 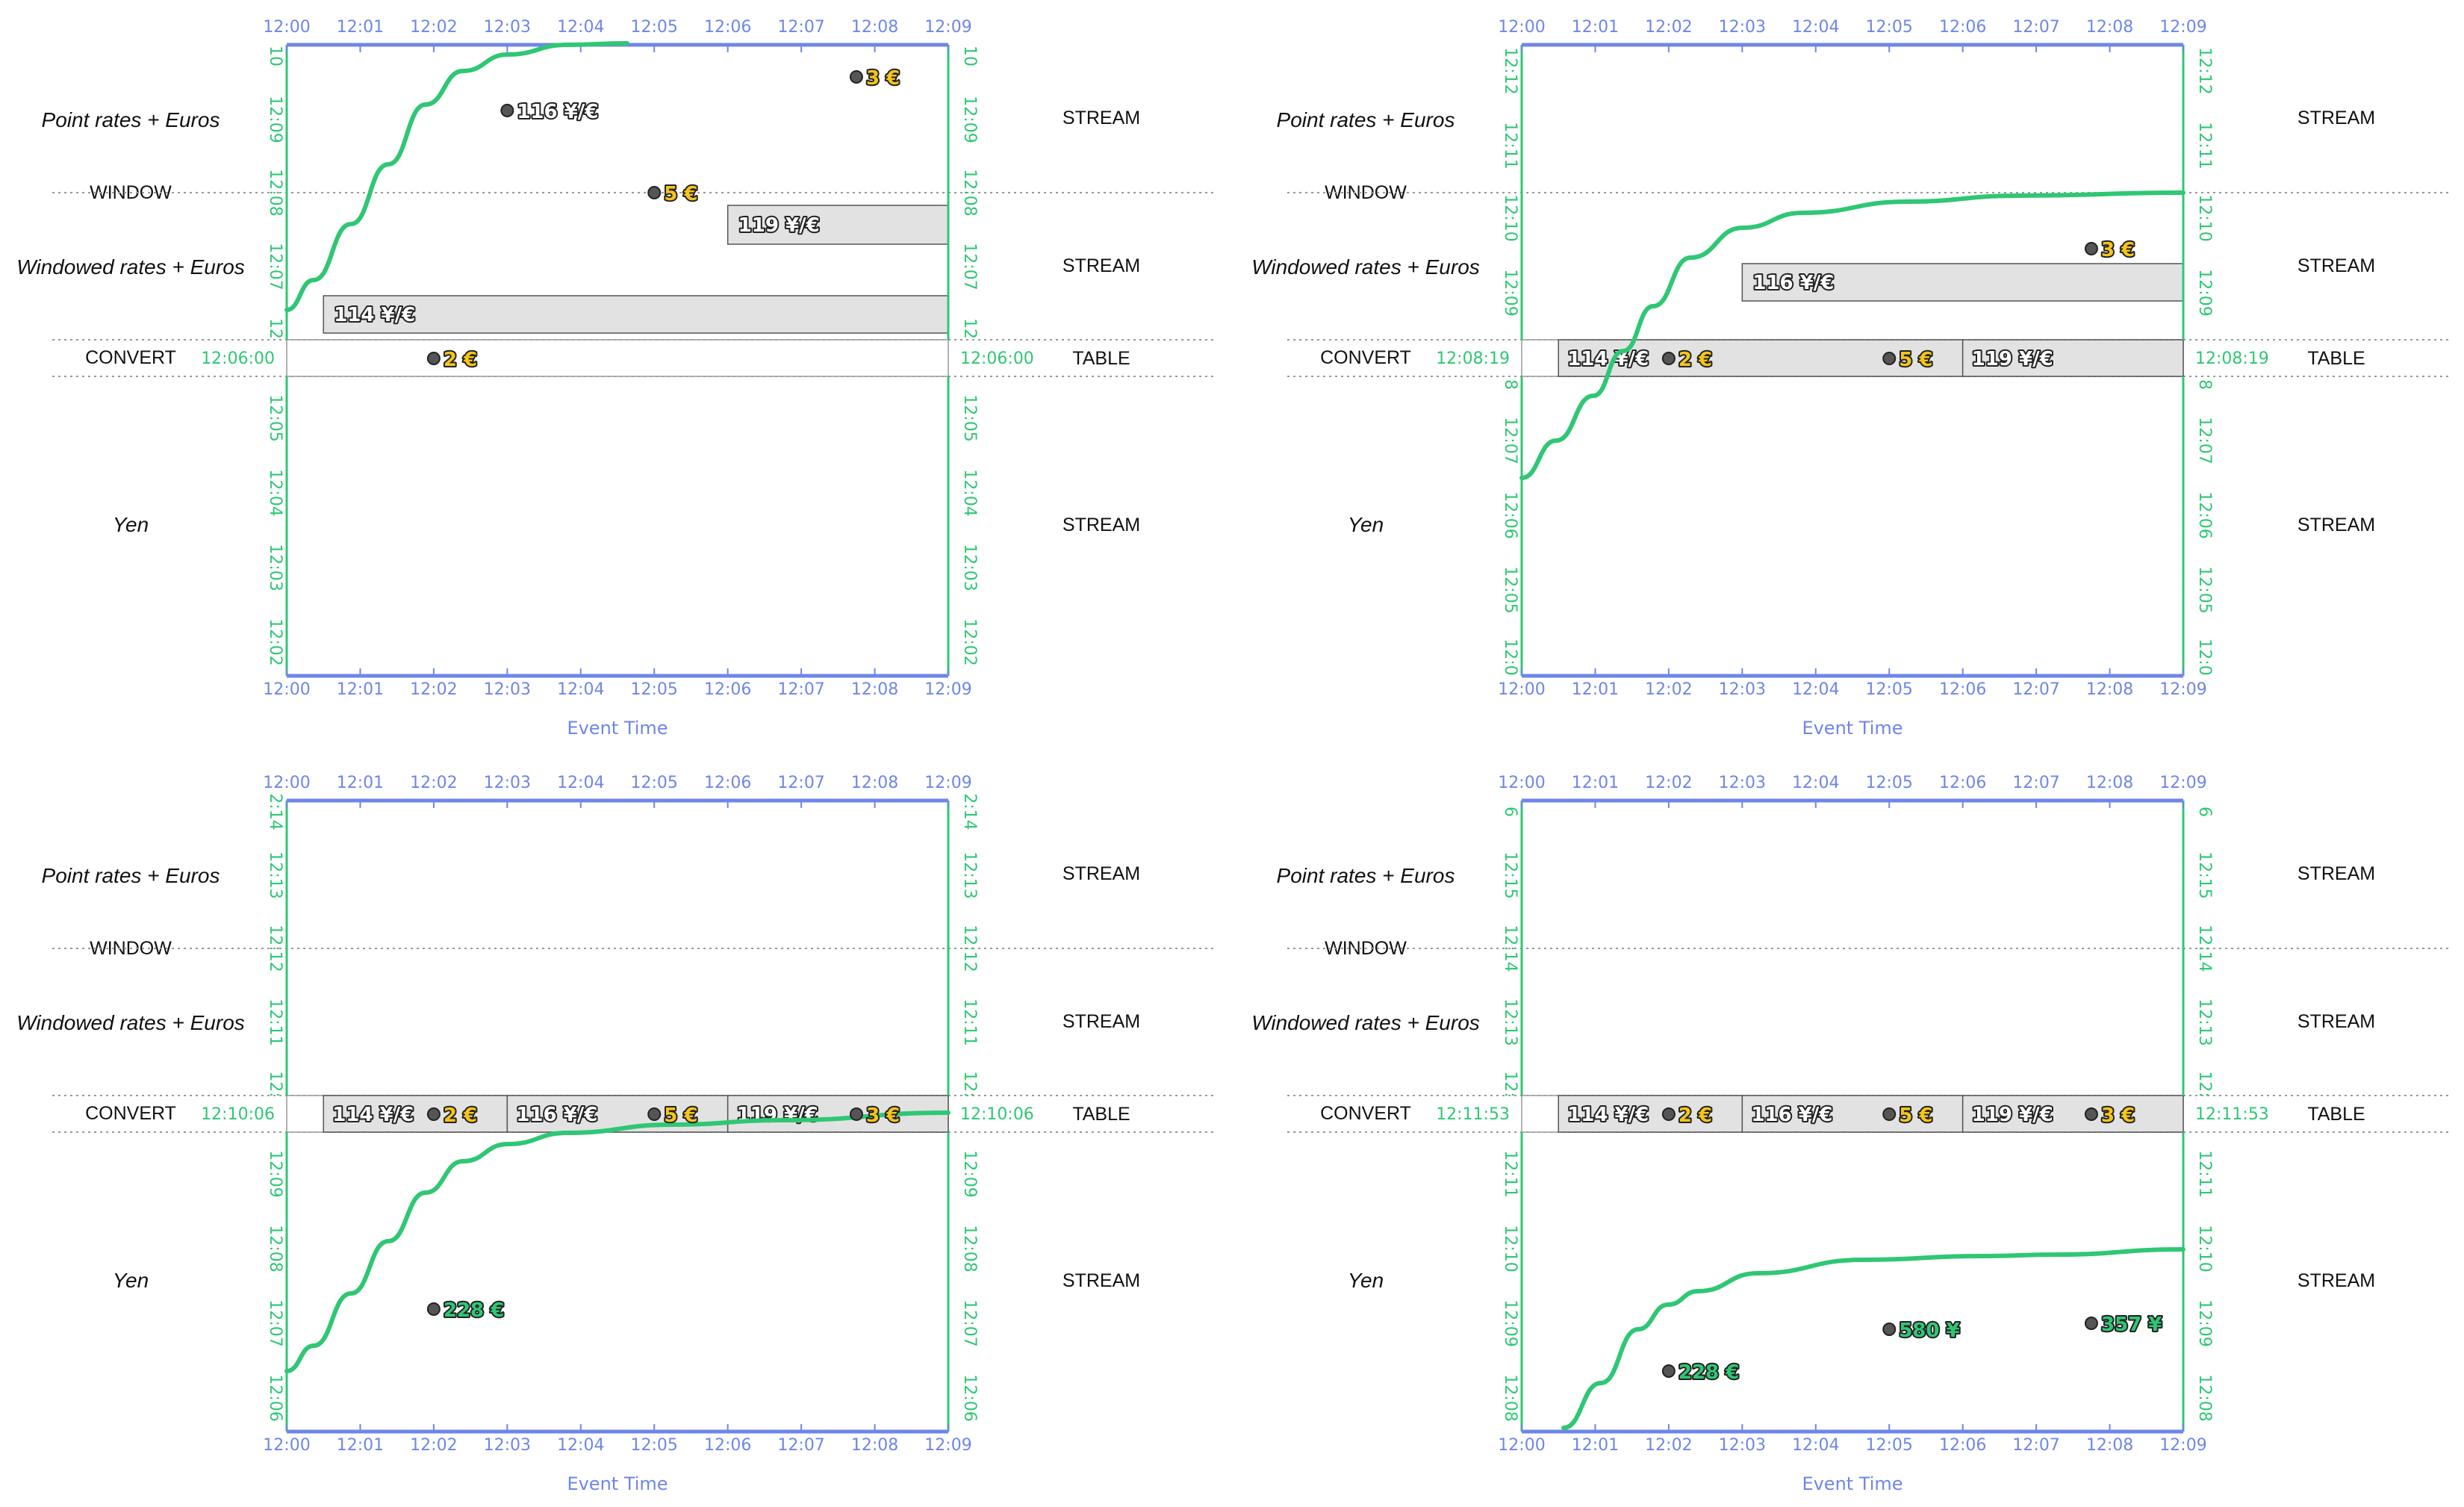 I want to click on bottom-tick-label: 12:09, so click(x=947, y=1445).